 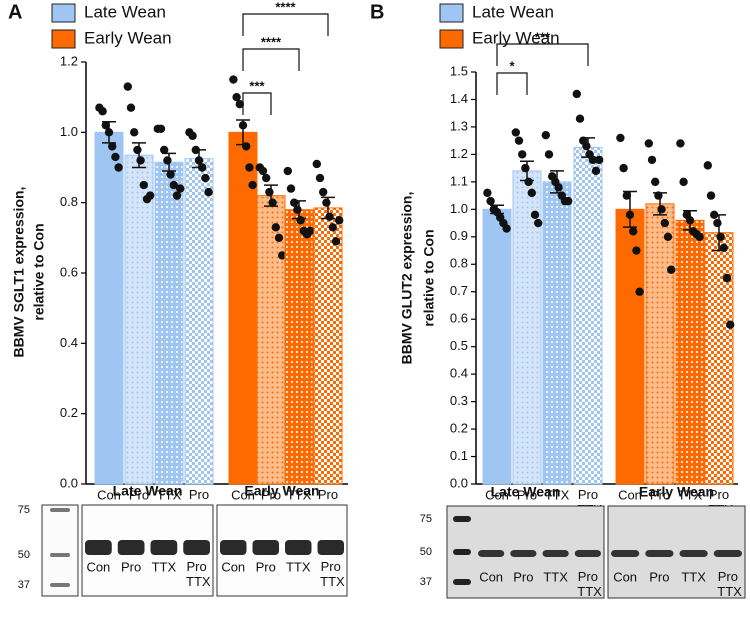 I want to click on y-tick-label: 0.3, so click(x=459, y=400).